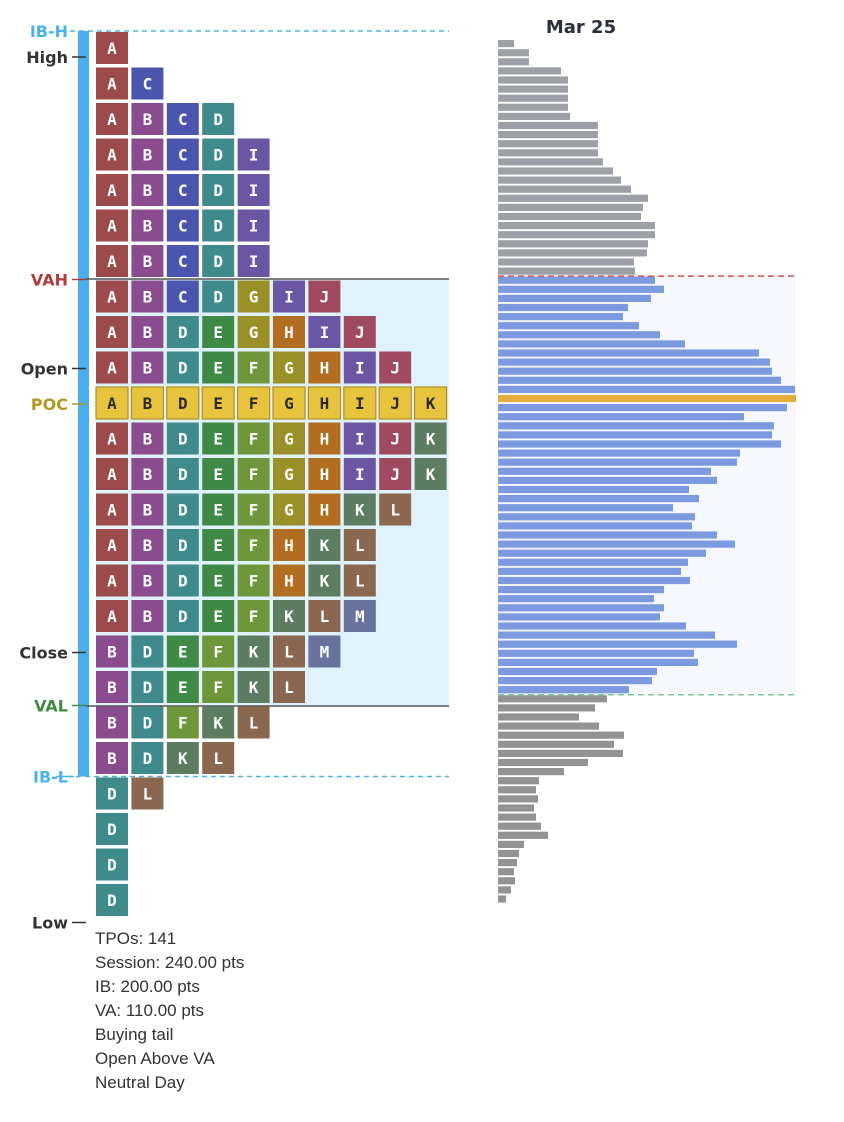 The image size is (844, 1122). Describe the element at coordinates (182, 190) in the screenshot. I see `tpo-cell: C` at that location.